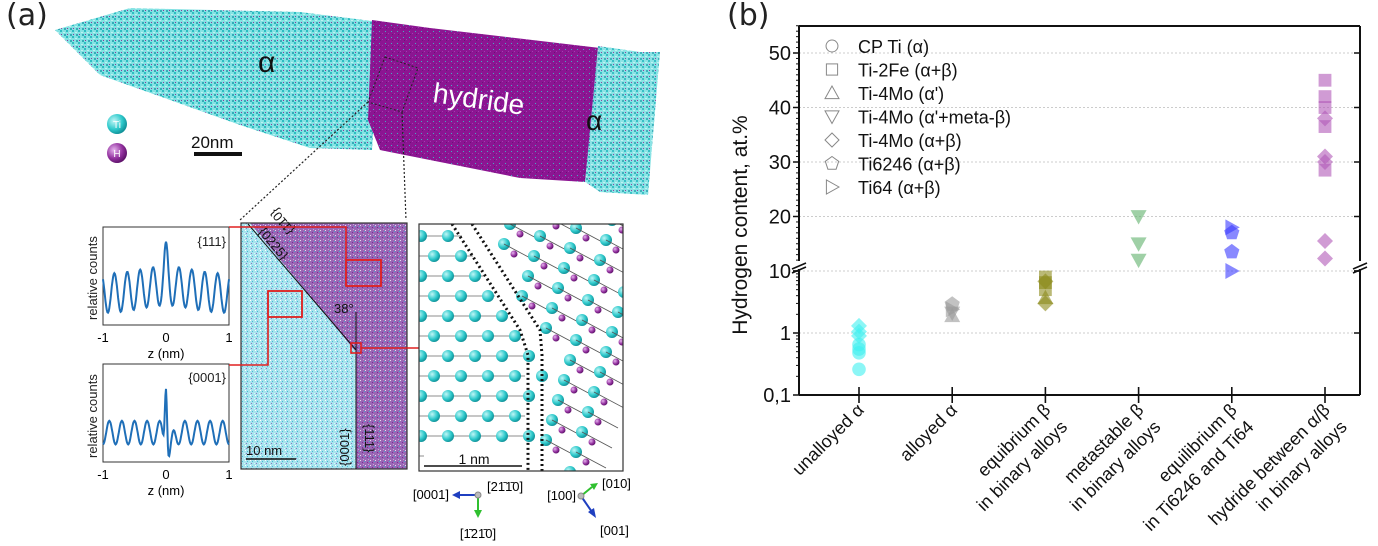 This screenshot has height=546, width=1378. Describe the element at coordinates (1112, 457) in the screenshot. I see `x-tick-label: metastable βin binary alloys` at that location.